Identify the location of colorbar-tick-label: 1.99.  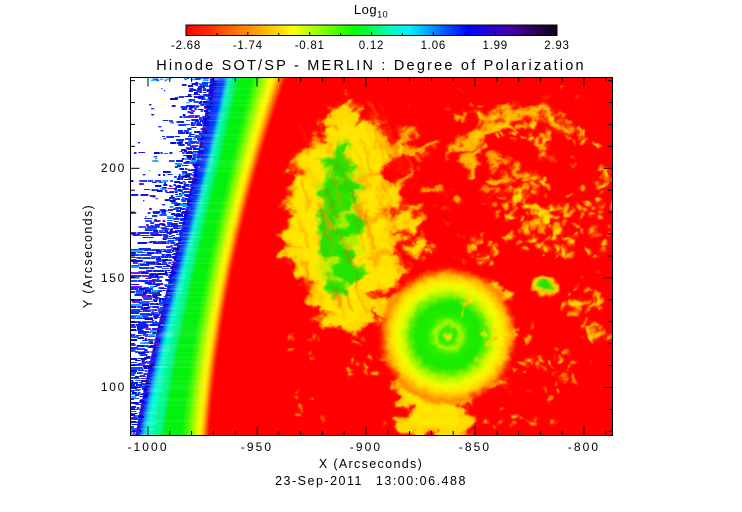
(495, 46).